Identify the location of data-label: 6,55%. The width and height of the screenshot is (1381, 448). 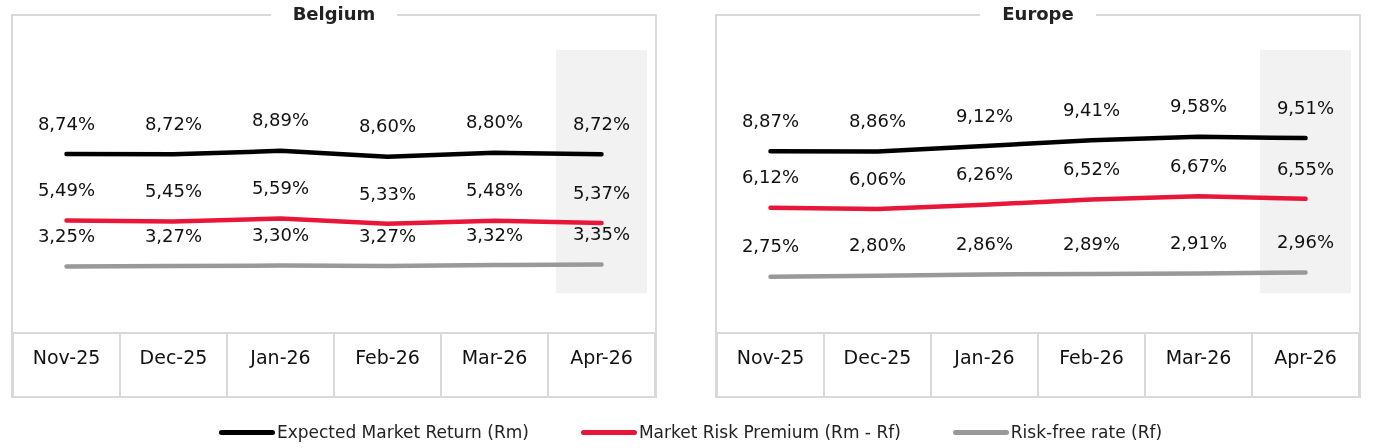
(1305, 168).